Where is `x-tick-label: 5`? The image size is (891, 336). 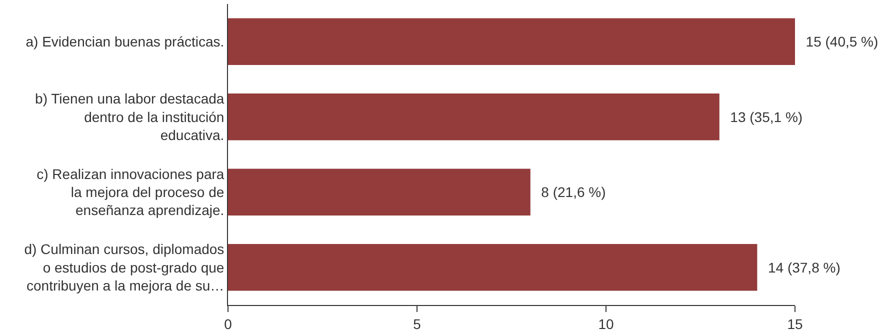
x-tick-label: 5 is located at coordinates (417, 324).